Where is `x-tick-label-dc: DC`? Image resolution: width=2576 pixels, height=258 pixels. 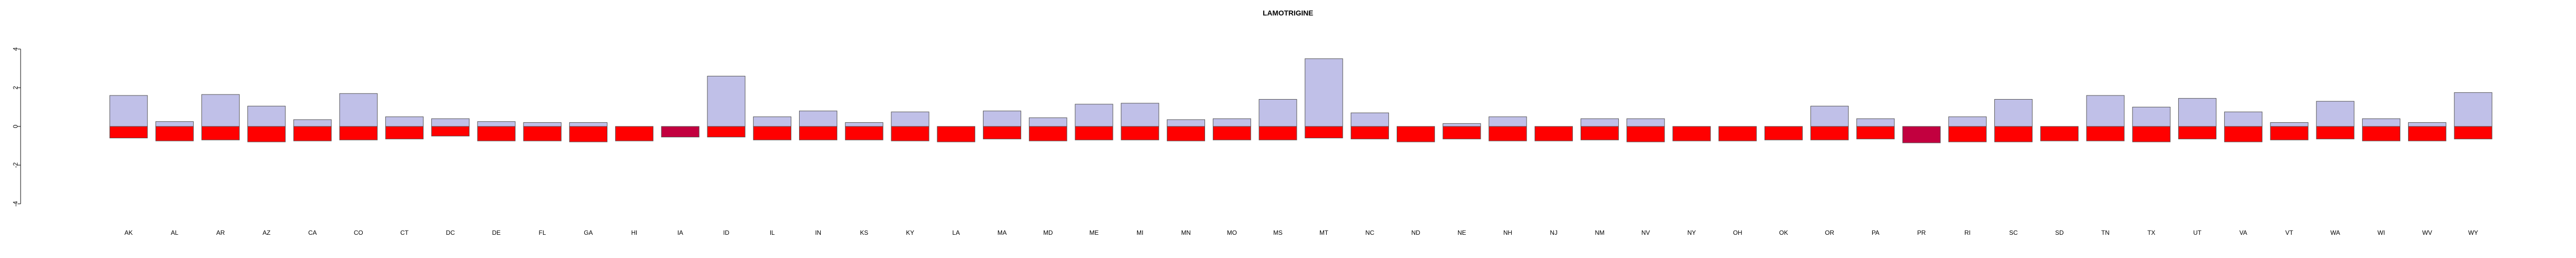
x-tick-label-dc: DC is located at coordinates (450, 232).